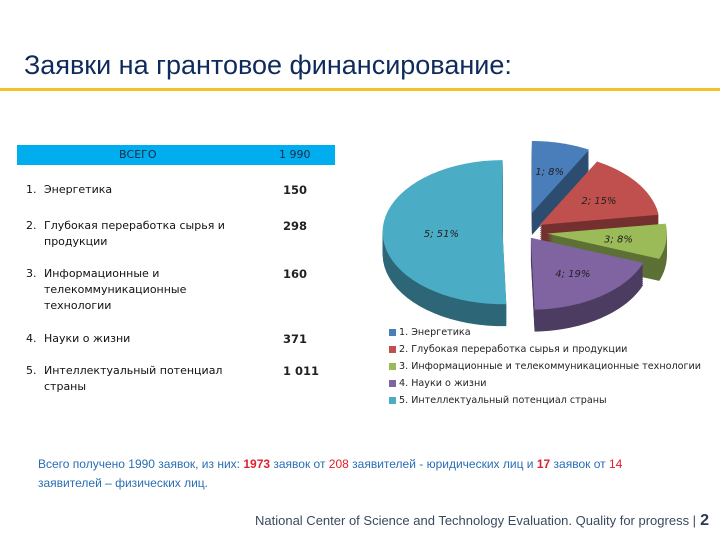 The image size is (720, 540). What do you see at coordinates (301, 371) in the screenshot?
I see `row-value: 1 011` at bounding box center [301, 371].